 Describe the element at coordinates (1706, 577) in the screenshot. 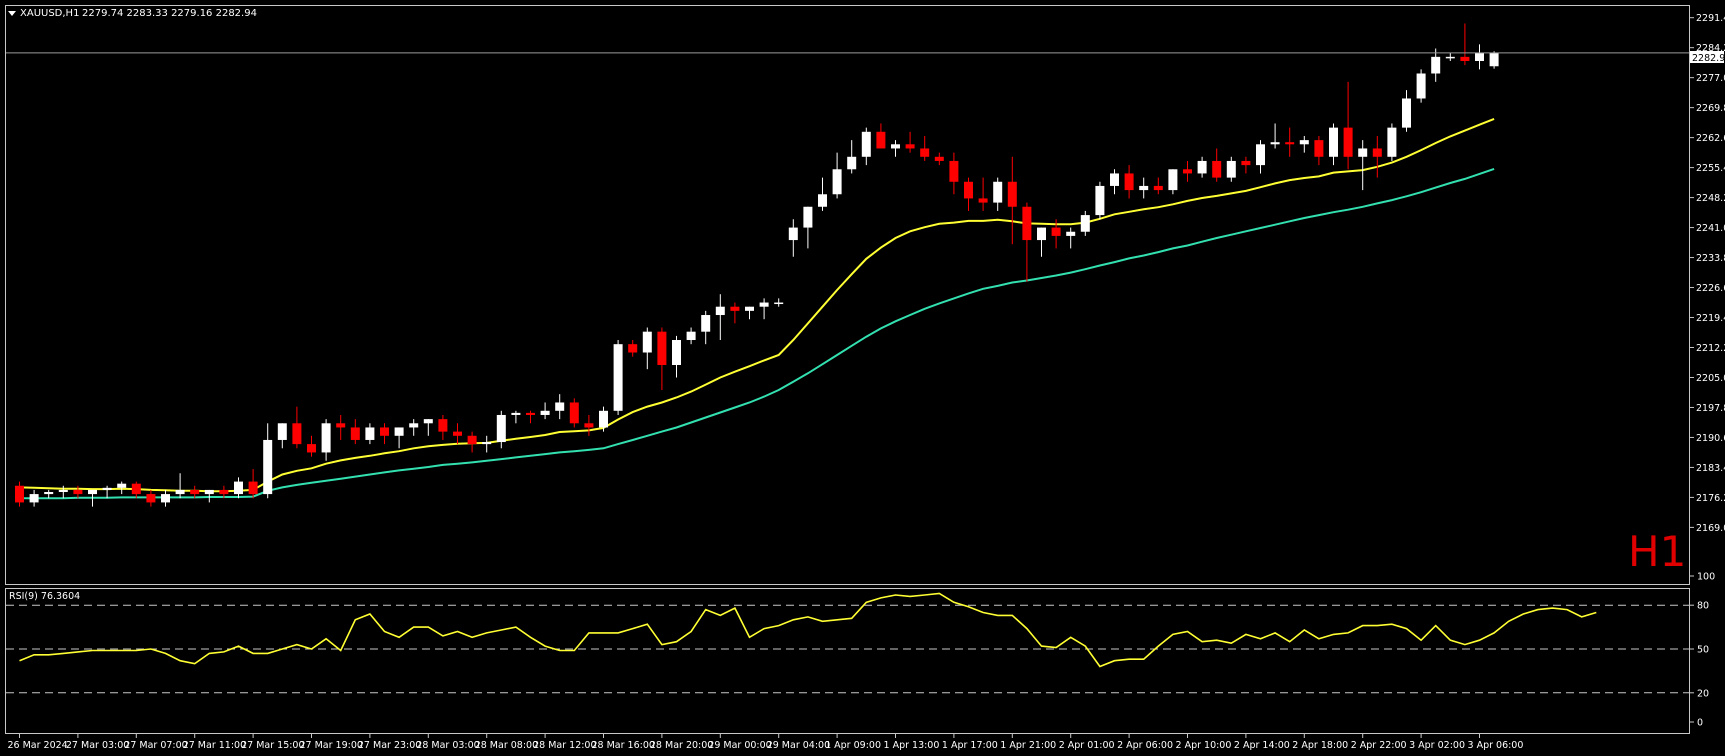

I see `rsi-tick-label: 100` at that location.